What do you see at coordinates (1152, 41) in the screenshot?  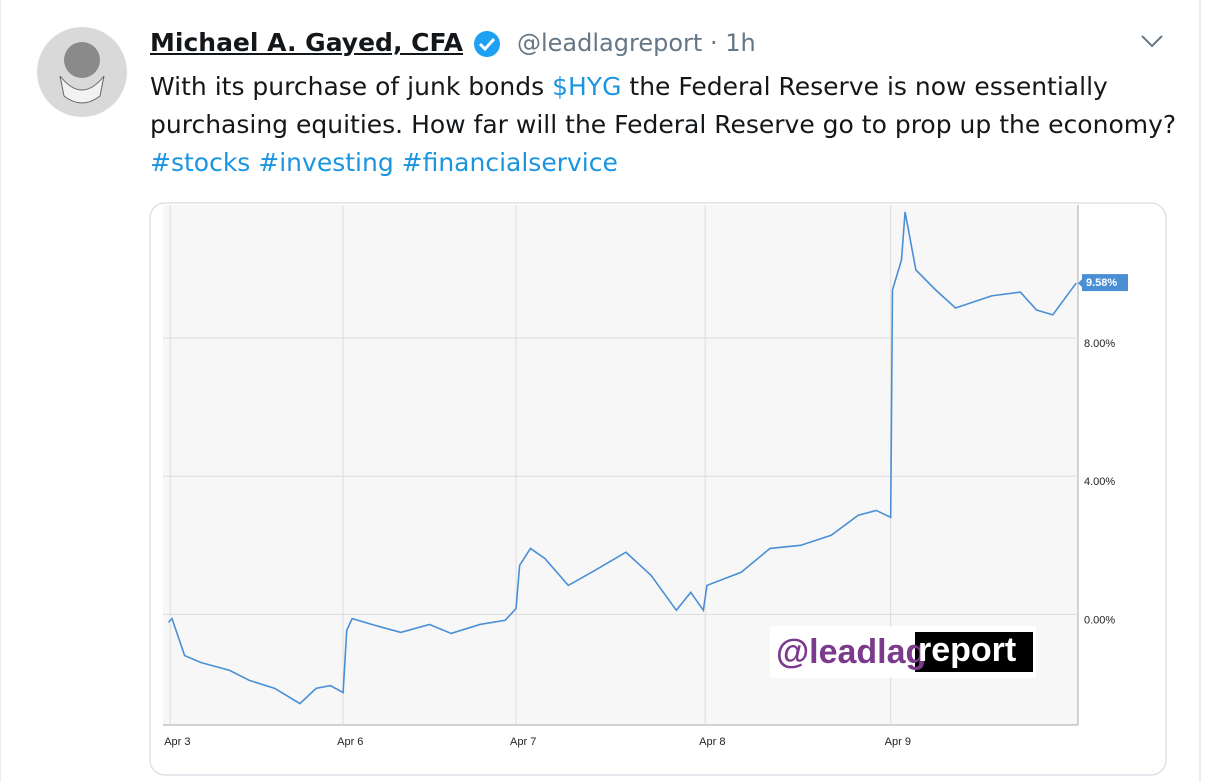 I see `menu-chevron` at bounding box center [1152, 41].